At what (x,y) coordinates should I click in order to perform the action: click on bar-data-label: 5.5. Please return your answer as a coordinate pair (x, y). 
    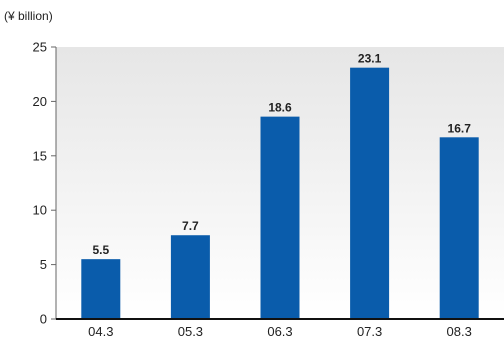
    Looking at the image, I should click on (100, 250).